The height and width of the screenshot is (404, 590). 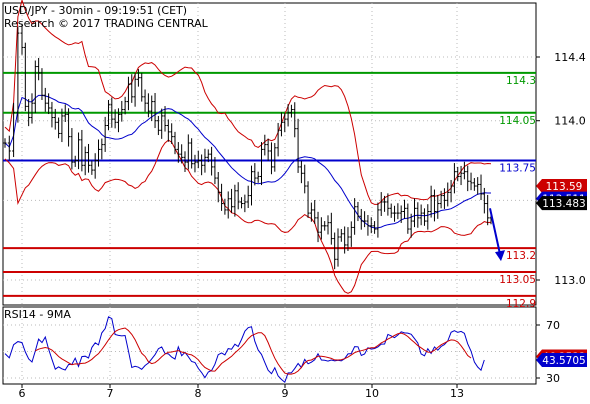 I want to click on x-tick-label: 8, so click(x=198, y=393).